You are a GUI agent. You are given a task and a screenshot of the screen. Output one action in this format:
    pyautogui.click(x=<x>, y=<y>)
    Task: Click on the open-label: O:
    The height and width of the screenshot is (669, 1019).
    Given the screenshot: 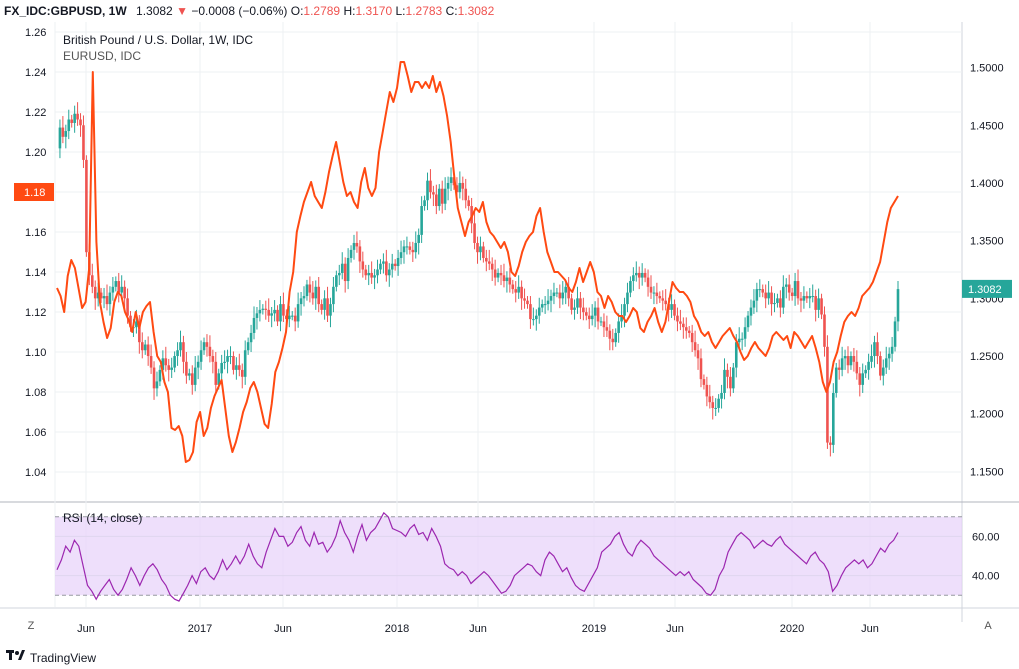 What is the action you would take?
    pyautogui.click(x=297, y=11)
    